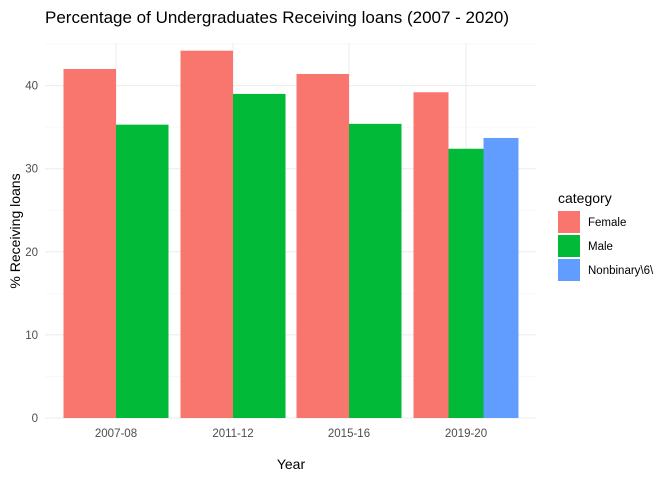  I want to click on y-axis-ticks: 0 10 20 30 40, so click(31, 253).